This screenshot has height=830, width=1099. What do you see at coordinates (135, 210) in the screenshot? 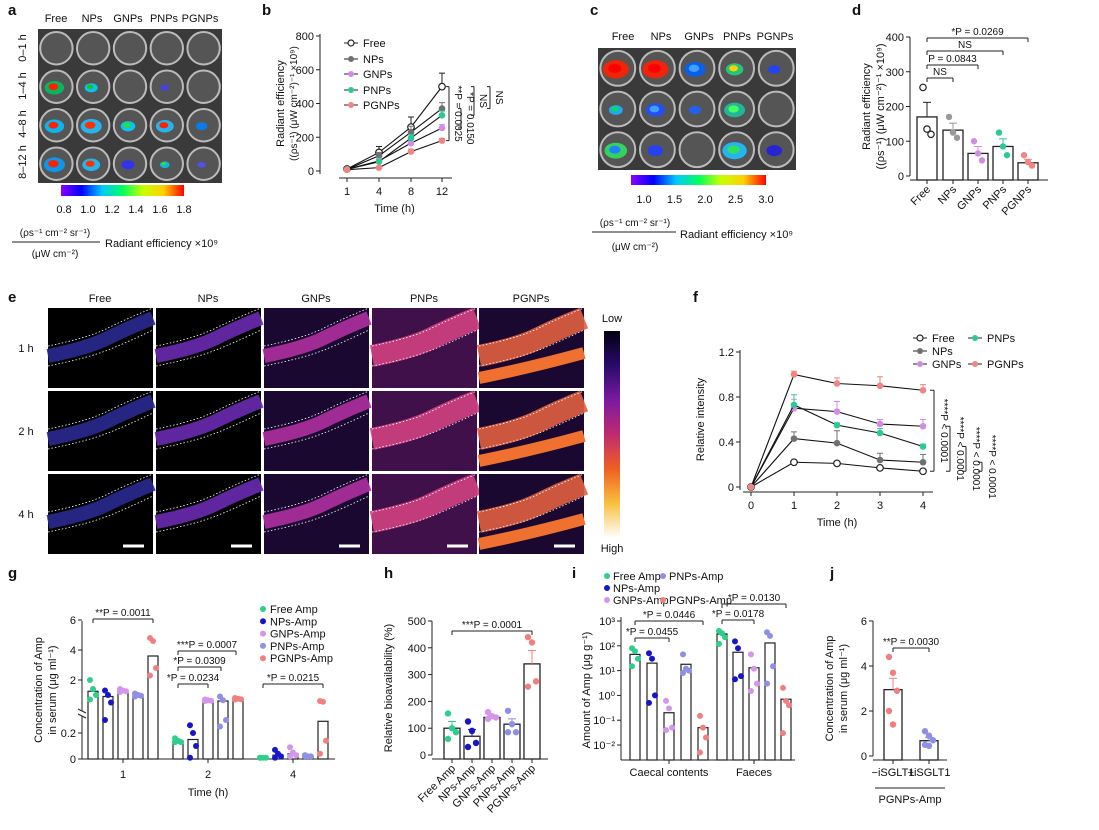
I see `colorbar-a-tick-label: 1.4` at bounding box center [135, 210].